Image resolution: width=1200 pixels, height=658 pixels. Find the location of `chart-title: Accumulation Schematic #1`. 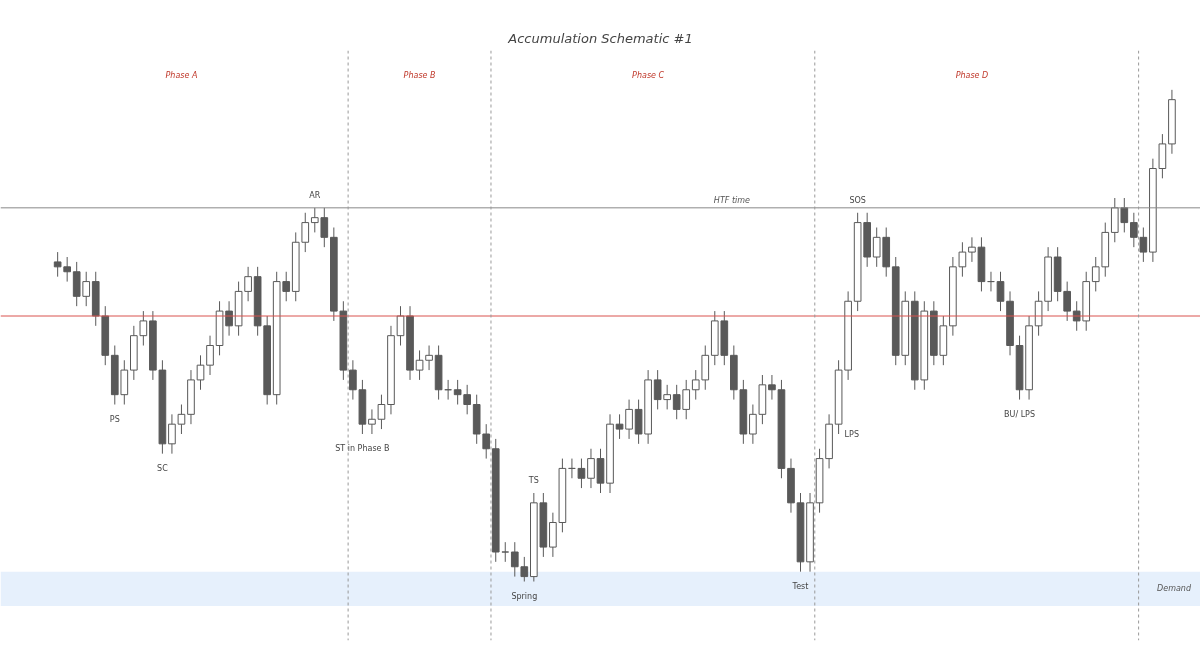

chart-title: Accumulation Schematic #1 is located at coordinates (600, 38).